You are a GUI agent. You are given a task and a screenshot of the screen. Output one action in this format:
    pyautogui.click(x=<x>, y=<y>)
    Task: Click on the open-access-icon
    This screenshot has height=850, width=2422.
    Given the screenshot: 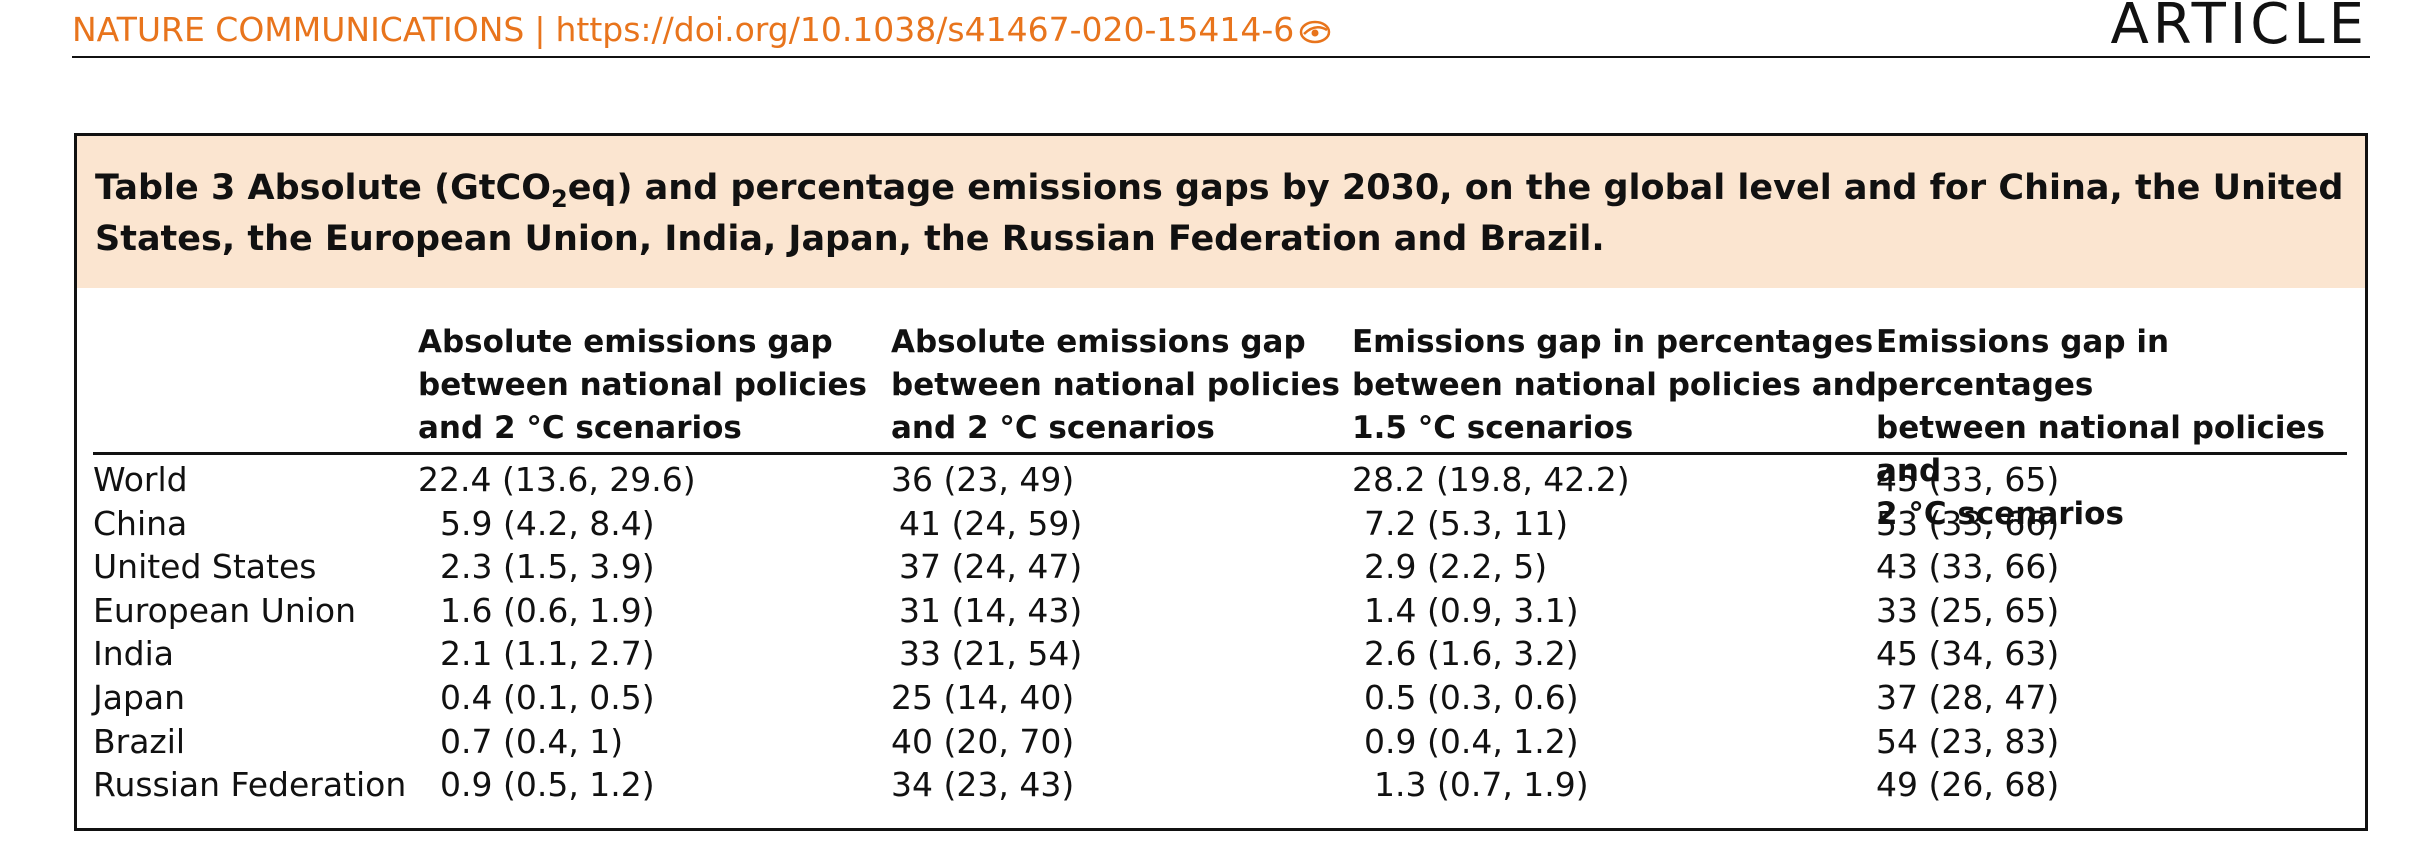 What is the action you would take?
    pyautogui.click(x=1315, y=29)
    